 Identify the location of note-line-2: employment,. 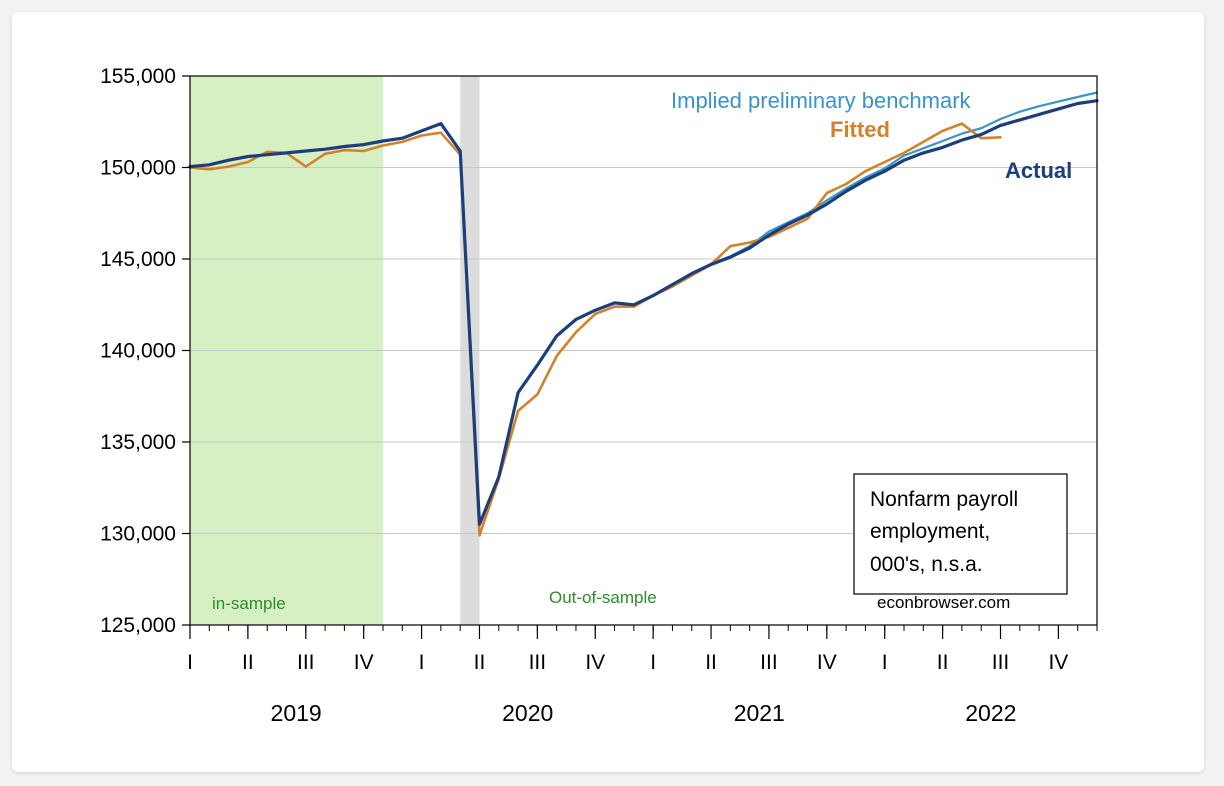
(930, 531).